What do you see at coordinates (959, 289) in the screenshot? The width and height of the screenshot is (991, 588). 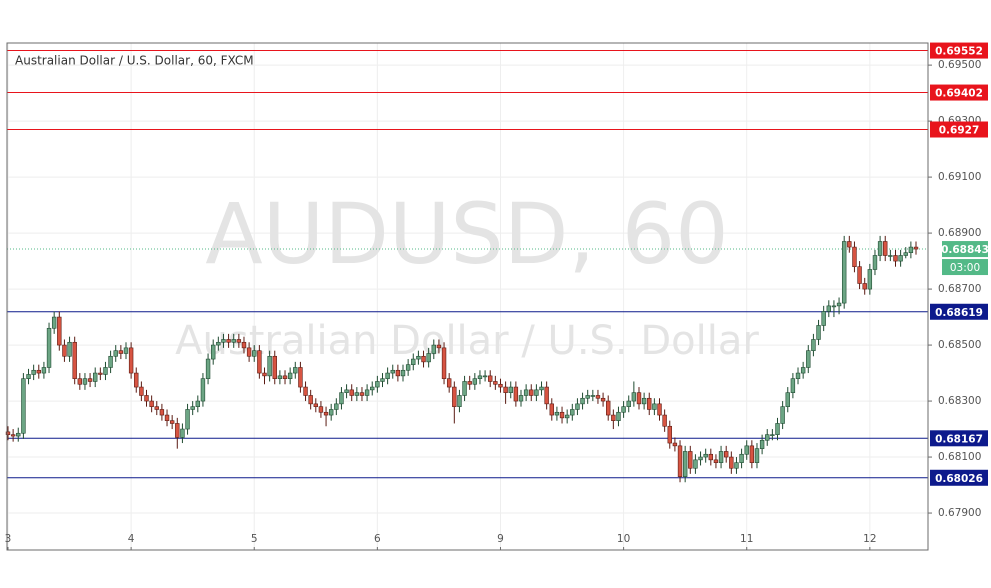 I see `y-tick-label: 0.68700` at bounding box center [959, 289].